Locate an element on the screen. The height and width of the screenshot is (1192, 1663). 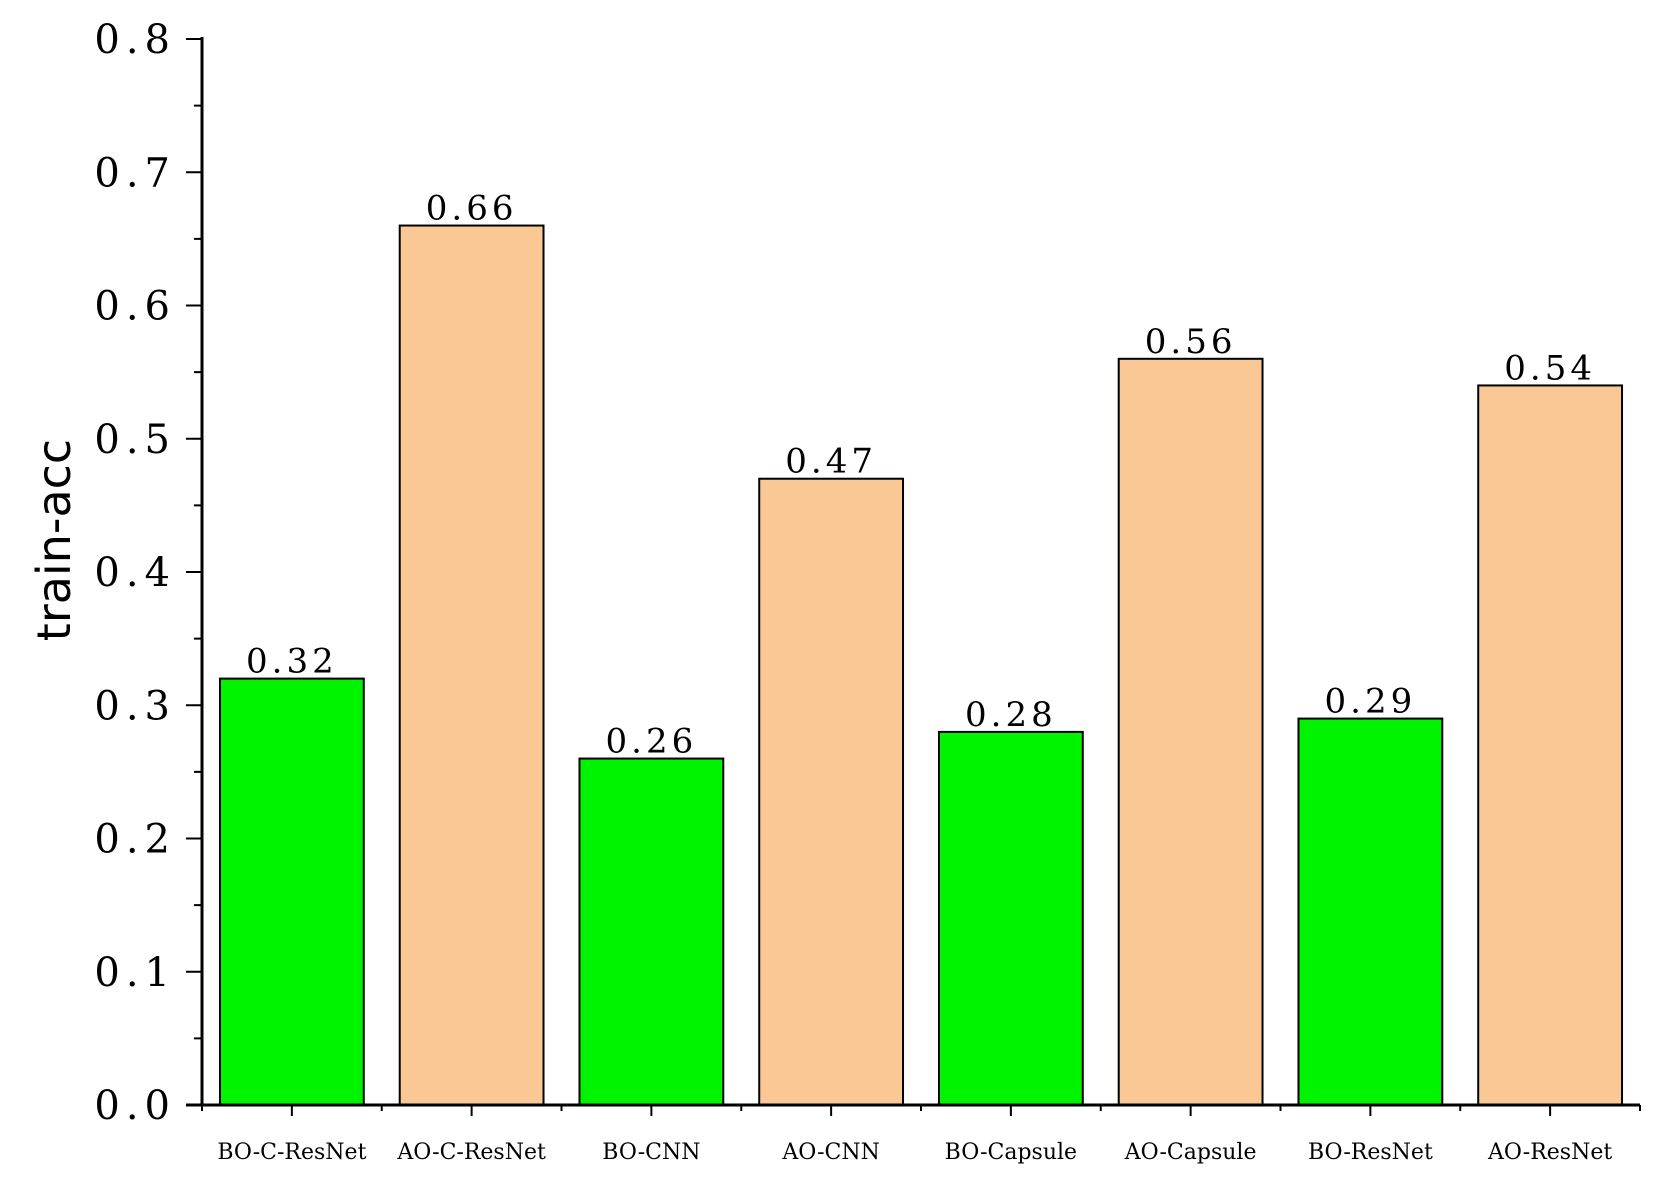
data-label-BO-Capsule: 0.28 is located at coordinates (1011, 715).